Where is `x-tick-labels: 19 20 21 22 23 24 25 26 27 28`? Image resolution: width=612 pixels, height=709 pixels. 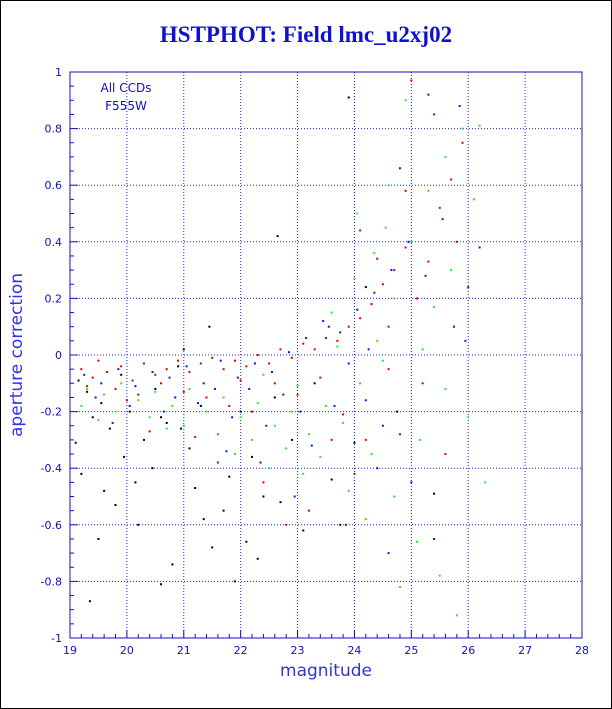
x-tick-labels: 19 20 21 22 23 24 25 26 27 28 is located at coordinates (326, 650).